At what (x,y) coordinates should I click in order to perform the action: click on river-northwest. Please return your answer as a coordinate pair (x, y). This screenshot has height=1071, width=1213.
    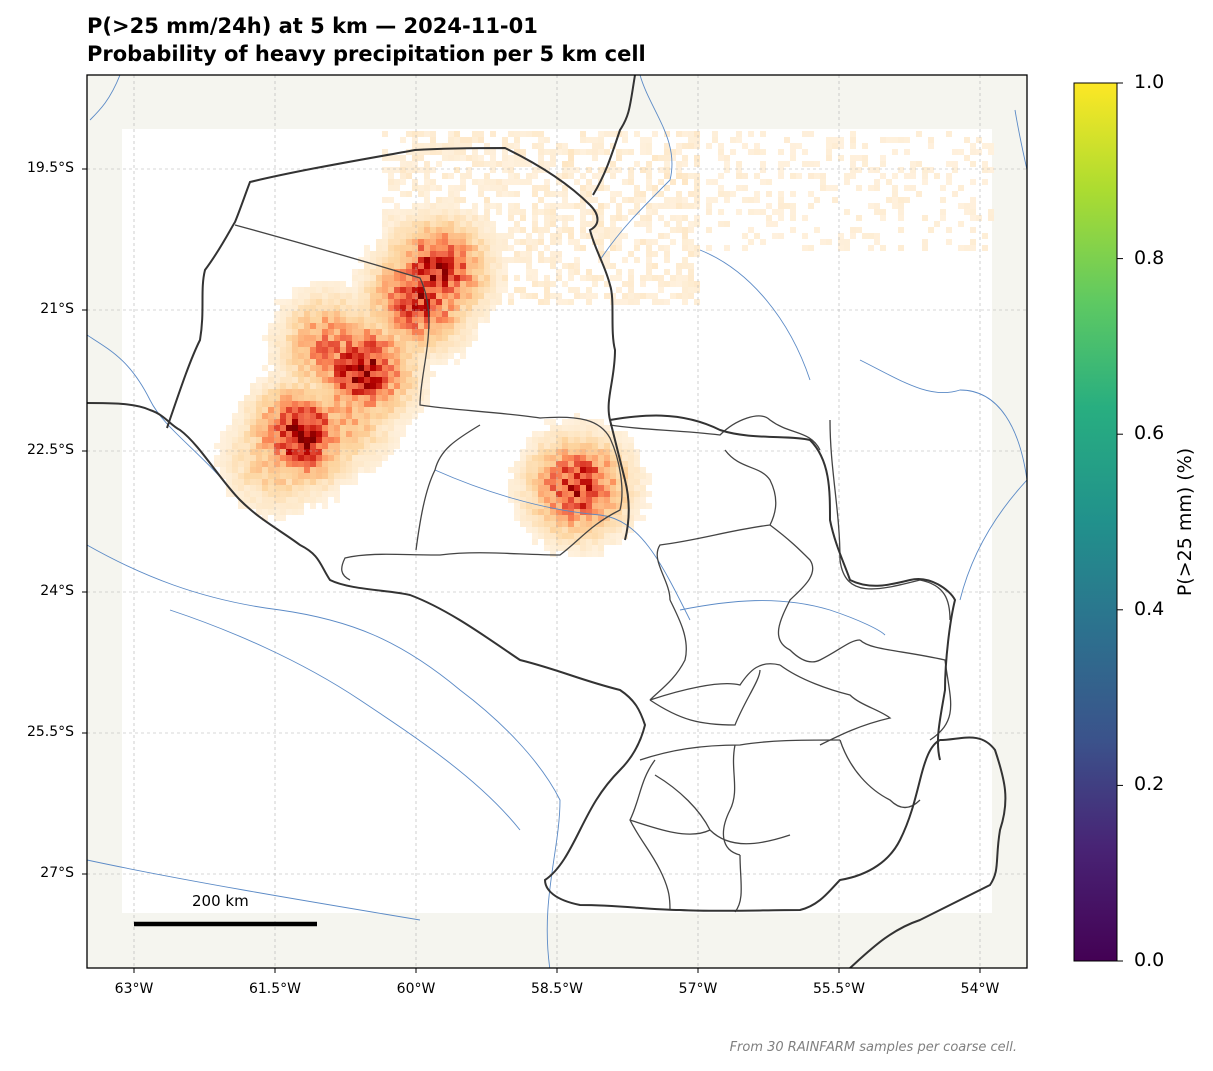
    Looking at the image, I should click on (105, 98).